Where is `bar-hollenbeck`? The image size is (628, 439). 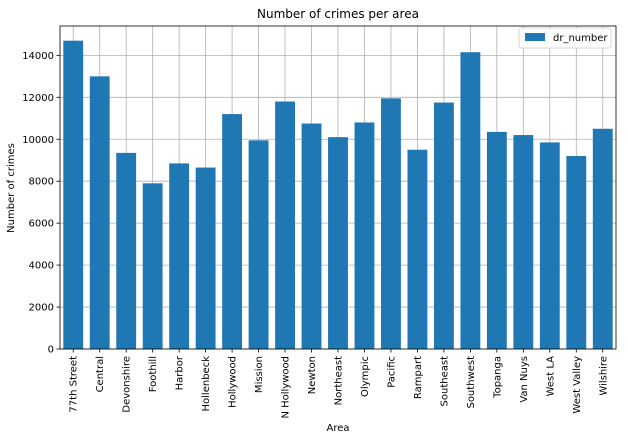 bar-hollenbeck is located at coordinates (205, 258).